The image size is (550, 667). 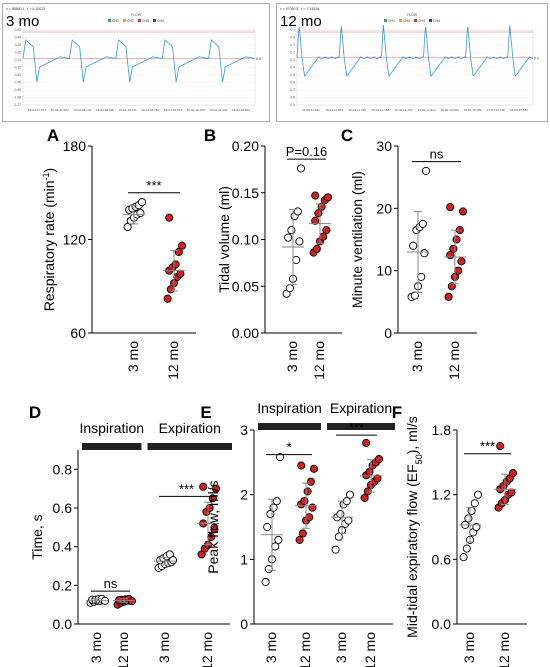 I want to click on y-tick-label: 0.4, so click(x=63, y=547).